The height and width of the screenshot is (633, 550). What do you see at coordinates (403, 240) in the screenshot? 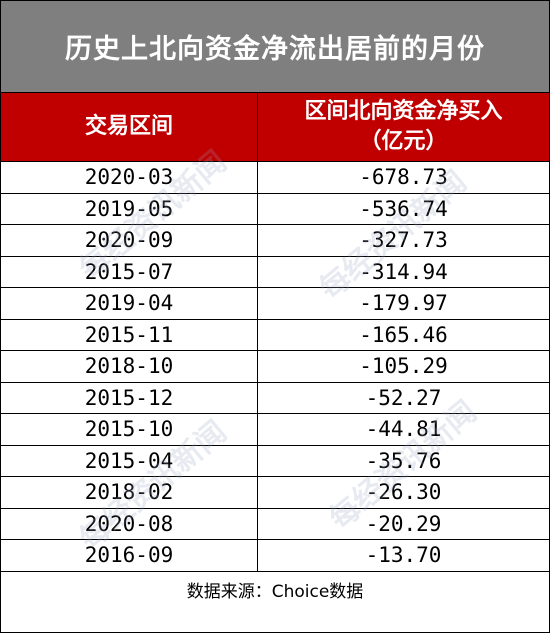
I see `value-cell: -327.73` at bounding box center [403, 240].